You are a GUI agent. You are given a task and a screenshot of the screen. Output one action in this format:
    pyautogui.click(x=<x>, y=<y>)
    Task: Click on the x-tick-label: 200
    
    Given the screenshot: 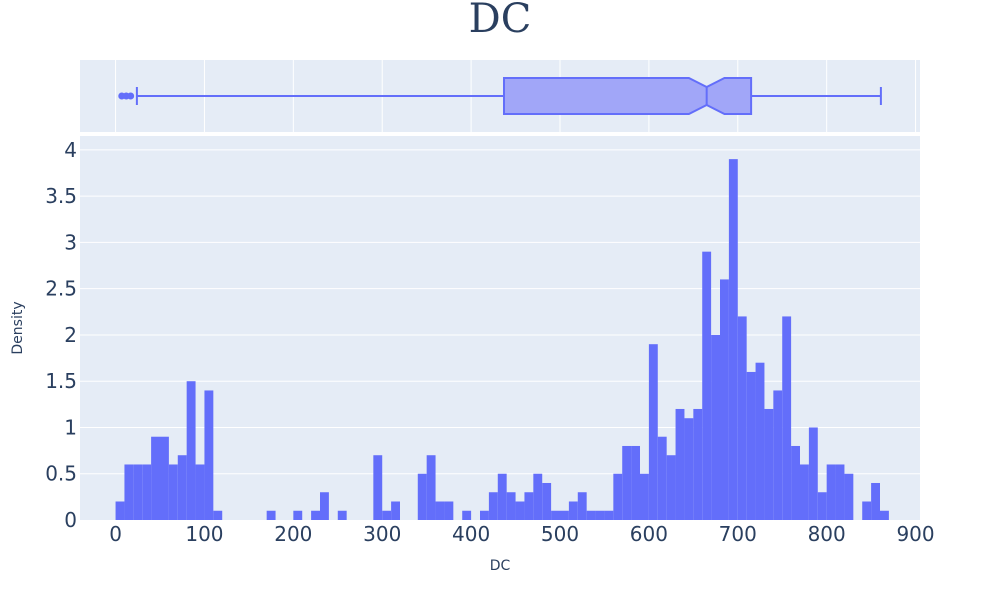 What is the action you would take?
    pyautogui.click(x=293, y=534)
    